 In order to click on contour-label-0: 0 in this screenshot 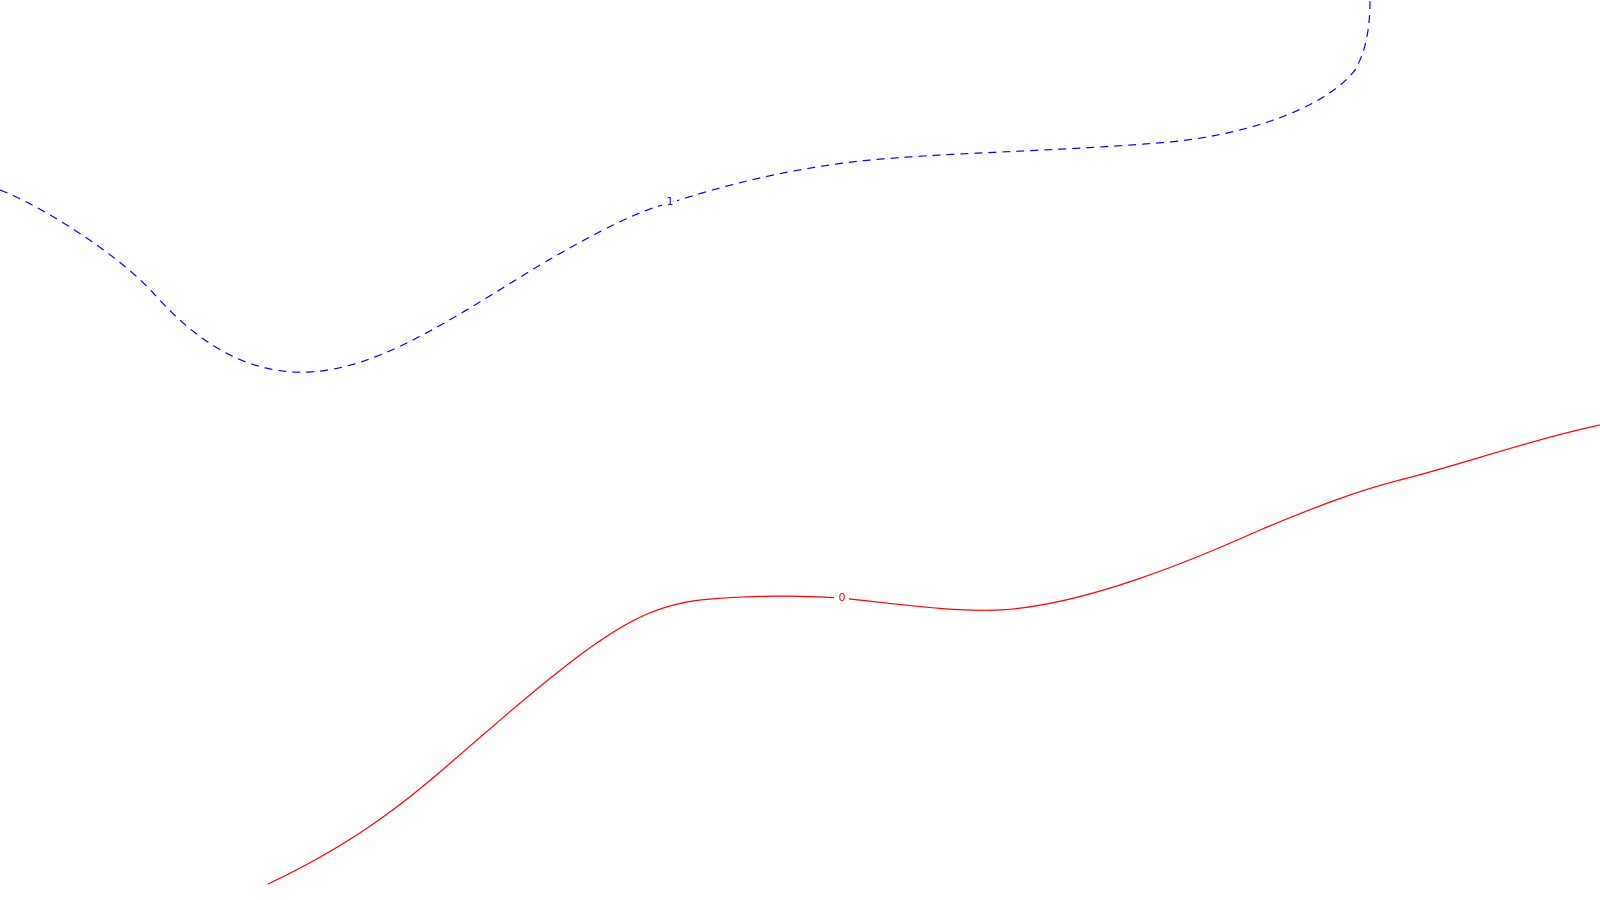, I will do `click(842, 597)`.